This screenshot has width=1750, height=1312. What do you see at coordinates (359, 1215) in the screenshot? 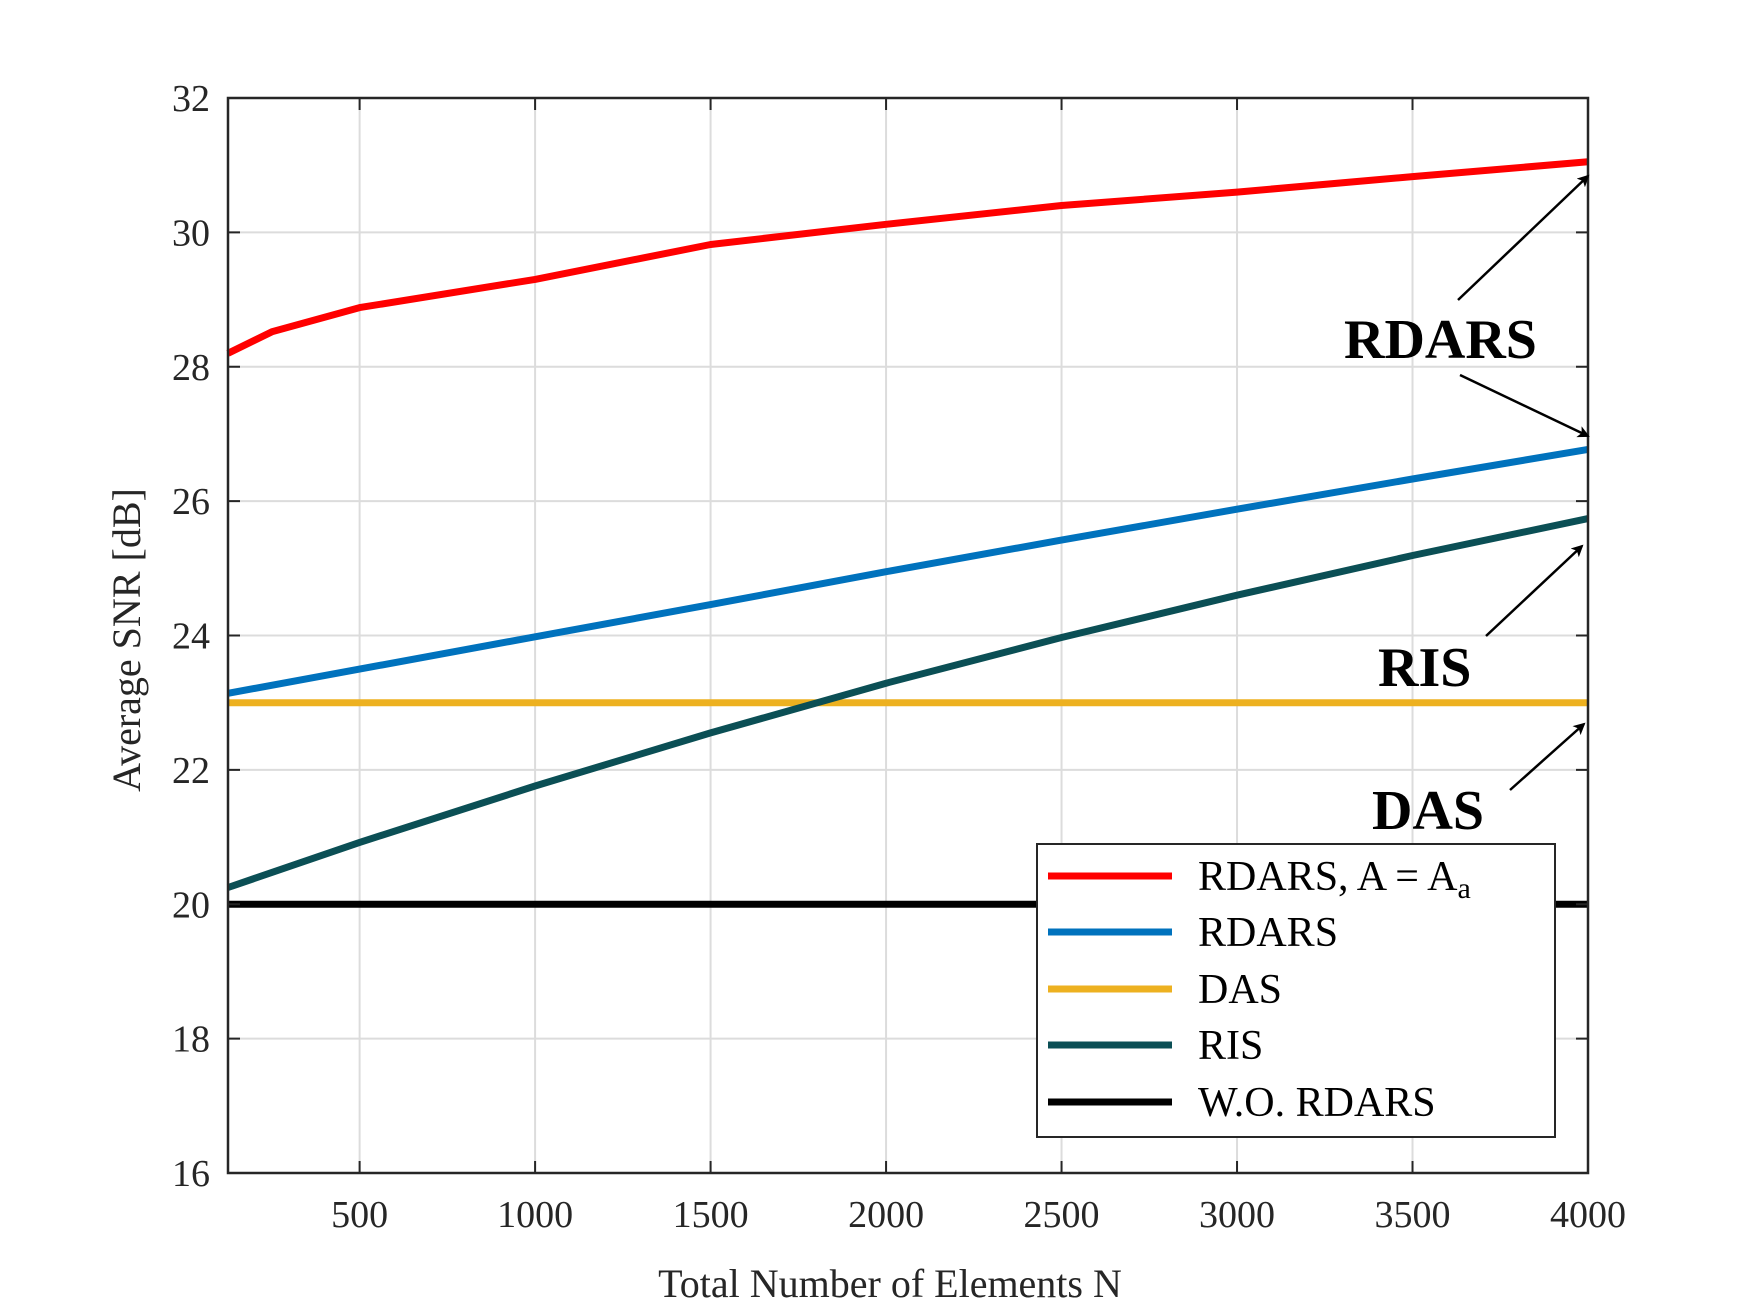
I see `x-tick-label: 500` at bounding box center [359, 1215].